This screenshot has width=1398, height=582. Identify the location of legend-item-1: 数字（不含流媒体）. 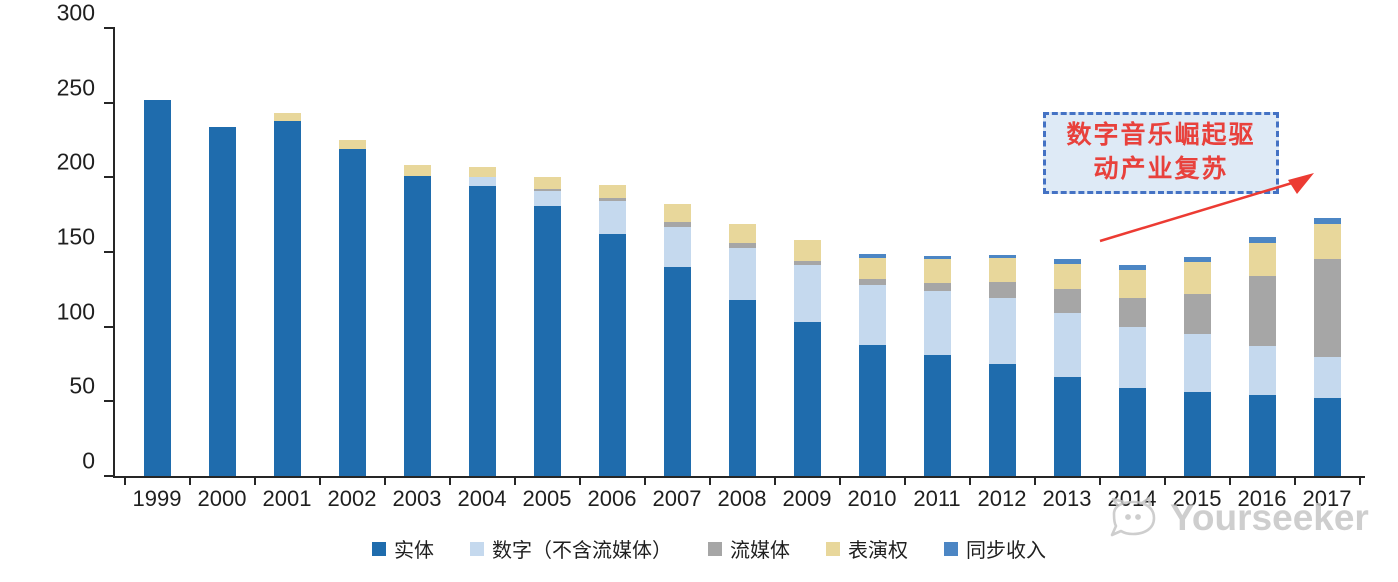
(571, 548).